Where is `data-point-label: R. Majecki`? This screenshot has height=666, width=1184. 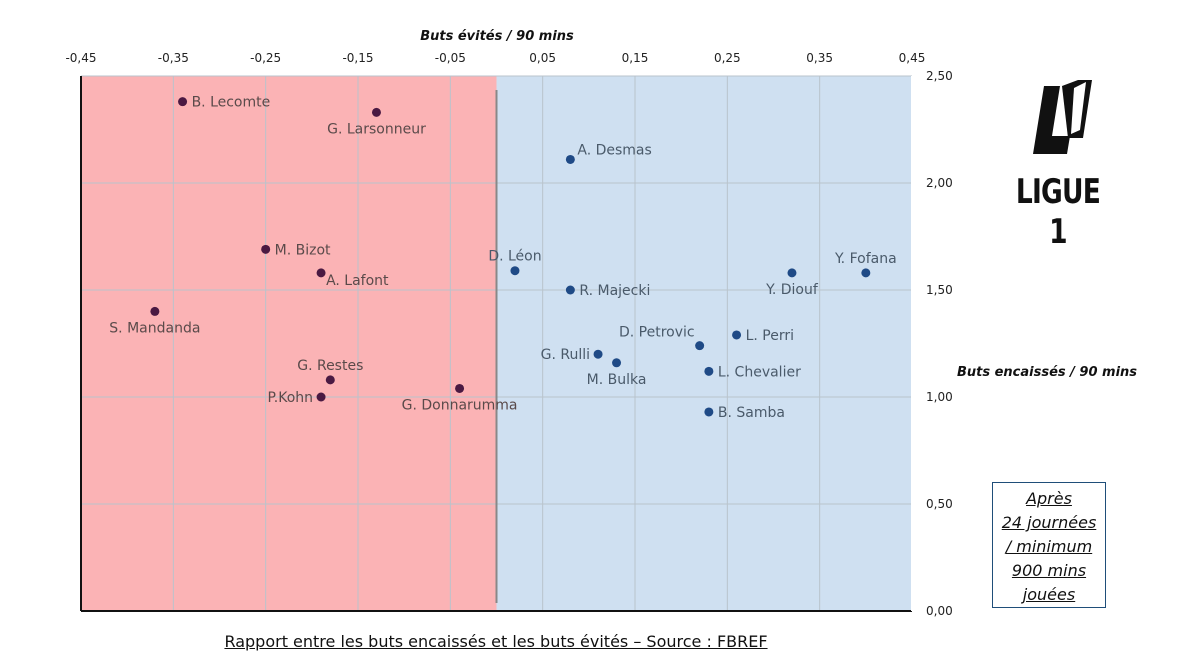 data-point-label: R. Majecki is located at coordinates (614, 291).